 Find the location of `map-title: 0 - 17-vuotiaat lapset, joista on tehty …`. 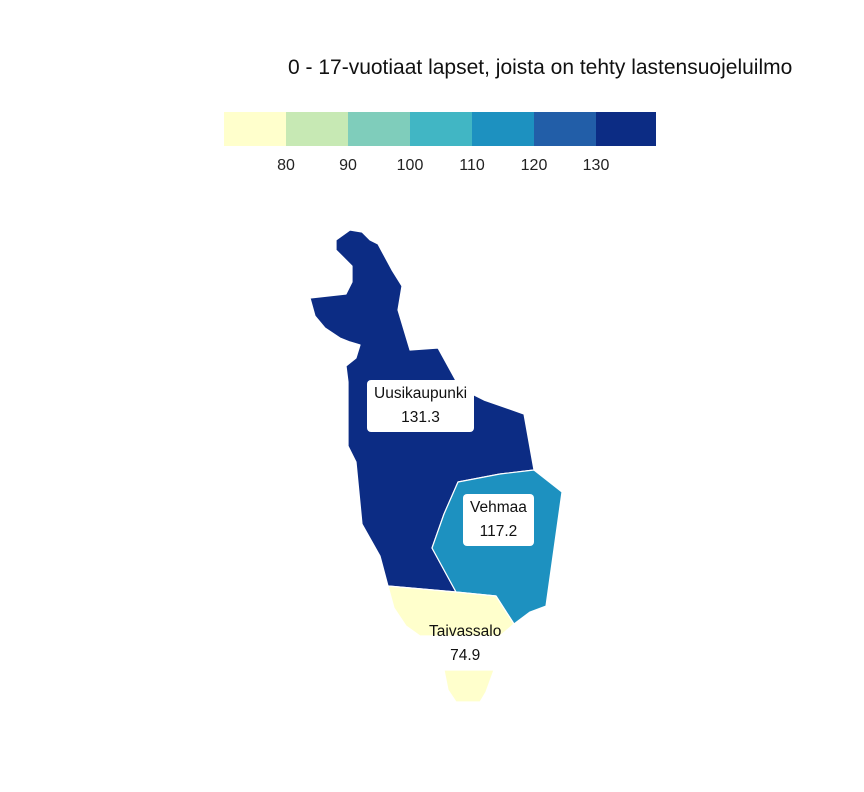

map-title: 0 - 17-vuotiaat lapset, joista on tehty … is located at coordinates (540, 67).